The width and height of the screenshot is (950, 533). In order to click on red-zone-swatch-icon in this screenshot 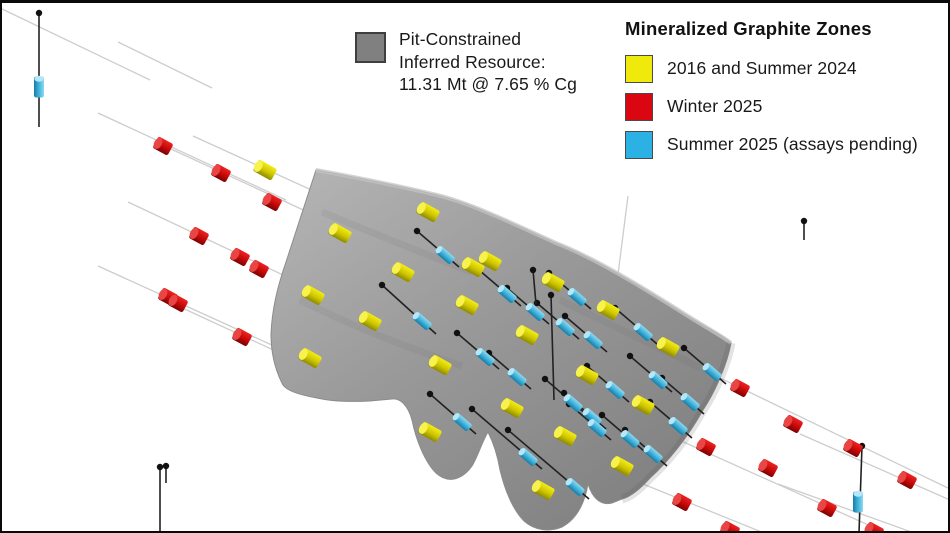, I will do `click(639, 106)`.